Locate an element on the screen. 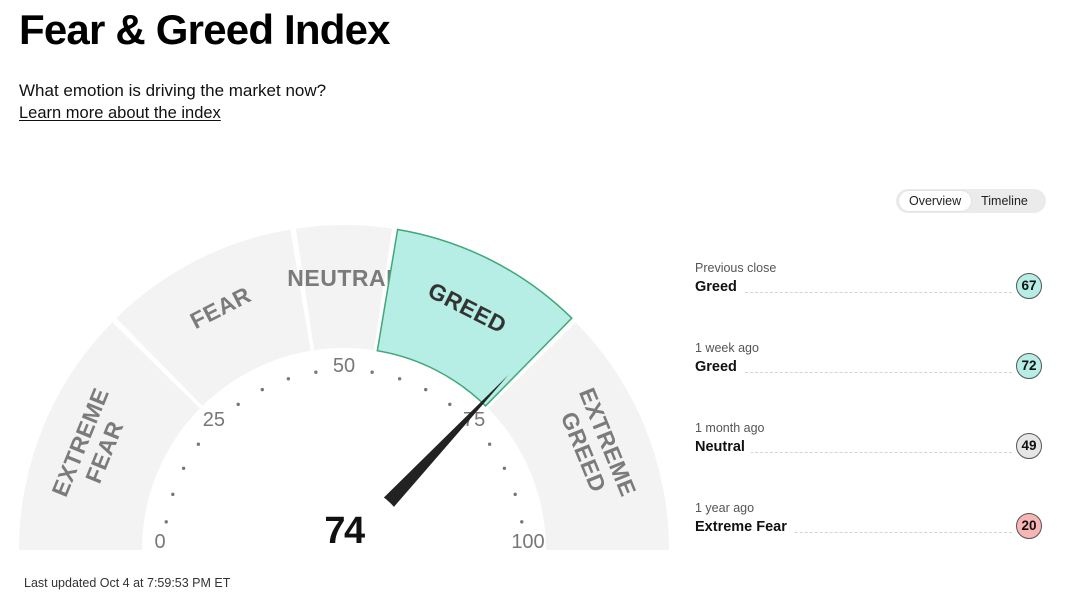  history-1-week-ago: 1 week ago Greed 72 is located at coordinates (868, 369).